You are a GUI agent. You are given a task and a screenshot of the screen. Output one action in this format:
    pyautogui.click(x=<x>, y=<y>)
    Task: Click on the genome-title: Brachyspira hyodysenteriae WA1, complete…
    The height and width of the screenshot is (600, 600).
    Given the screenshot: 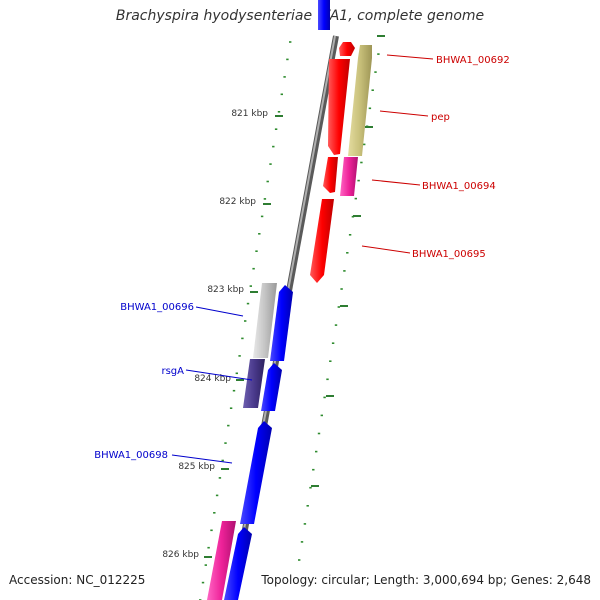 What is the action you would take?
    pyautogui.click(x=300, y=16)
    